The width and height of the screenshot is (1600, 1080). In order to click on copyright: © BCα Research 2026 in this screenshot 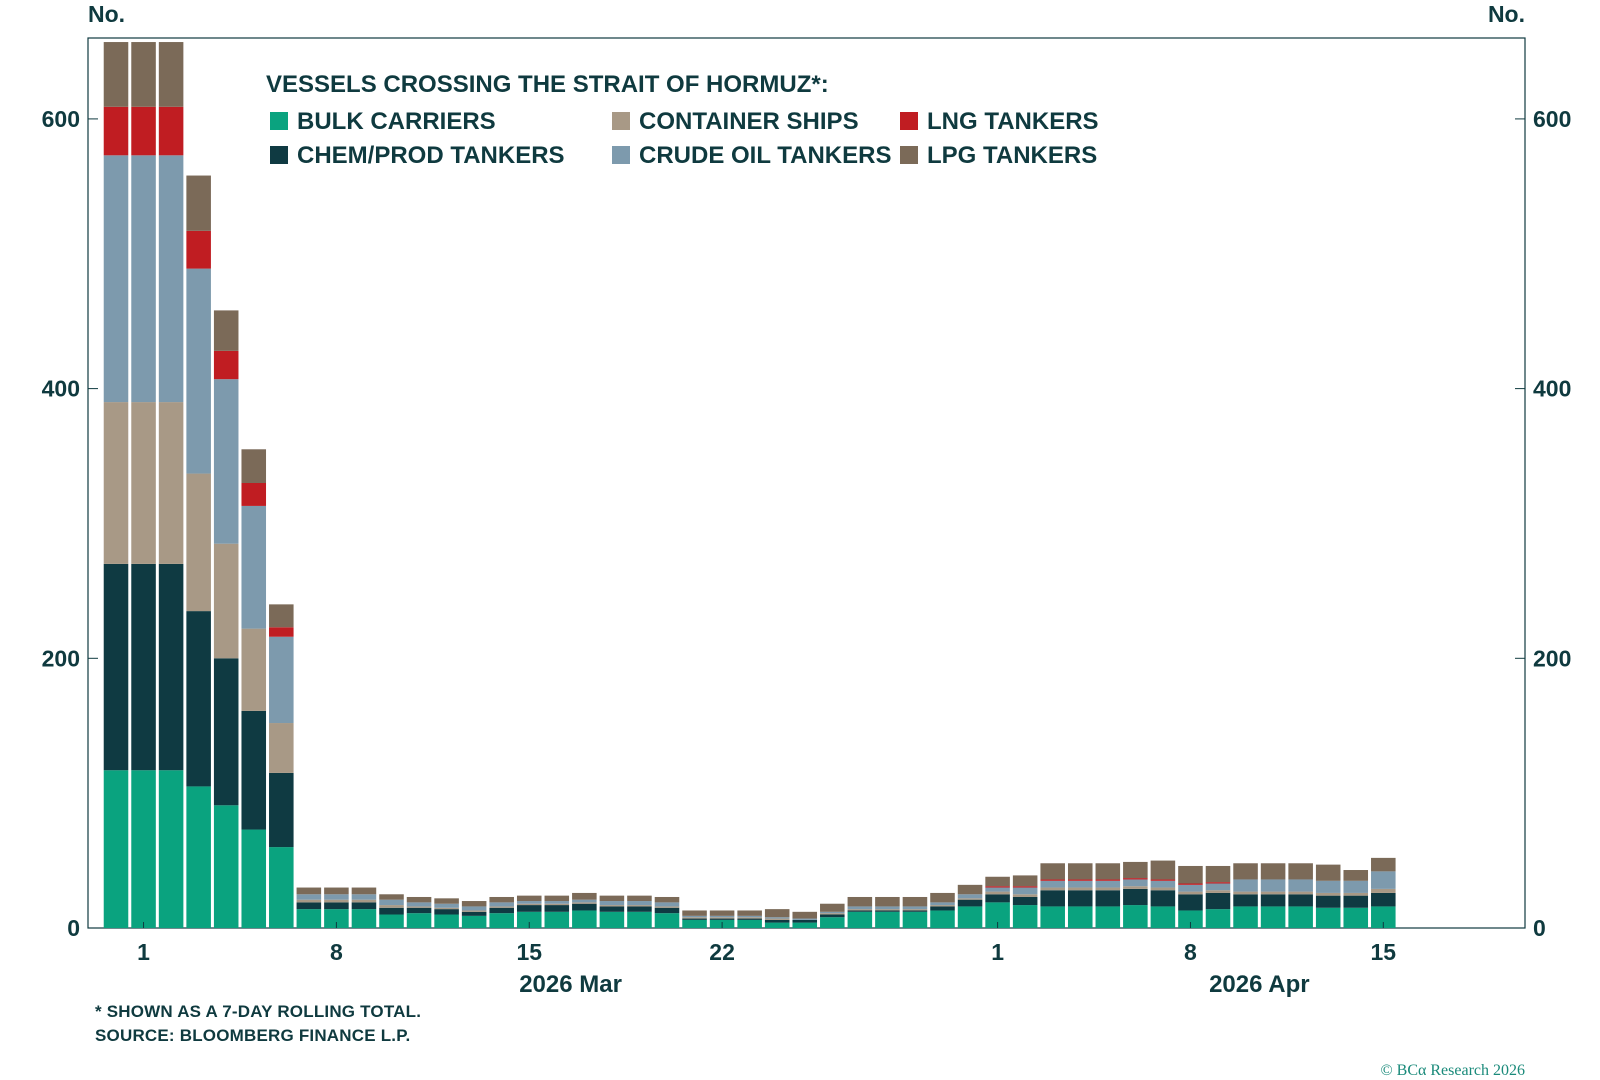, I will do `click(1452, 1070)`.